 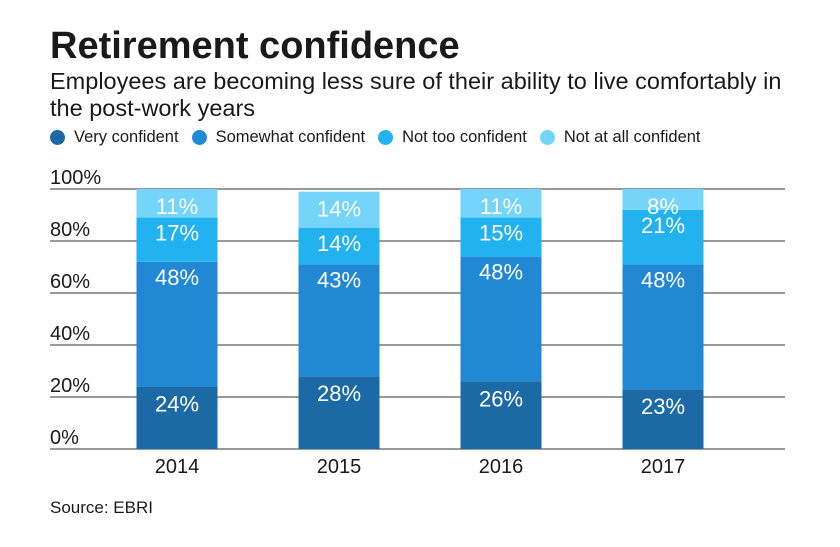 I want to click on y-tick-label: 0%, so click(x=64, y=438).